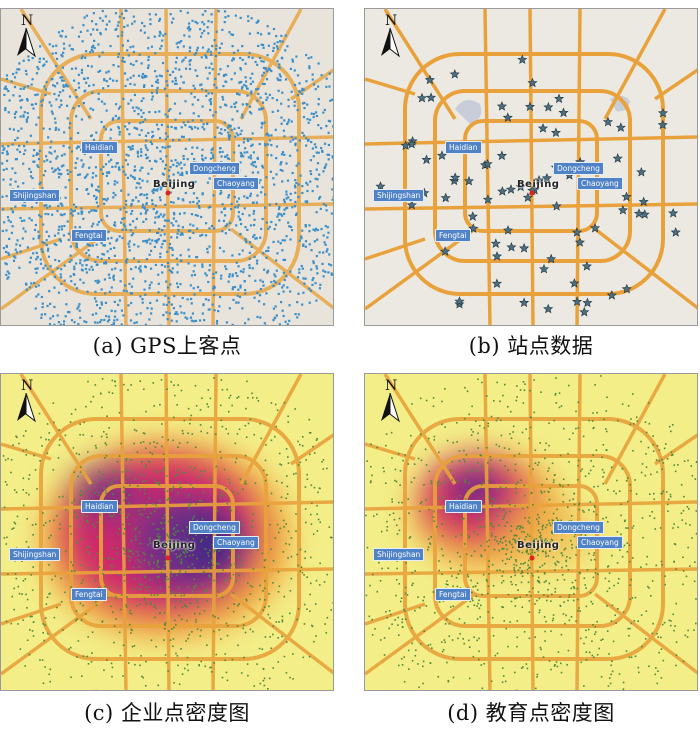 Image resolution: width=700 pixels, height=737 pixels. Describe the element at coordinates (271, 64) in the screenshot. I see `arterial-road` at that location.